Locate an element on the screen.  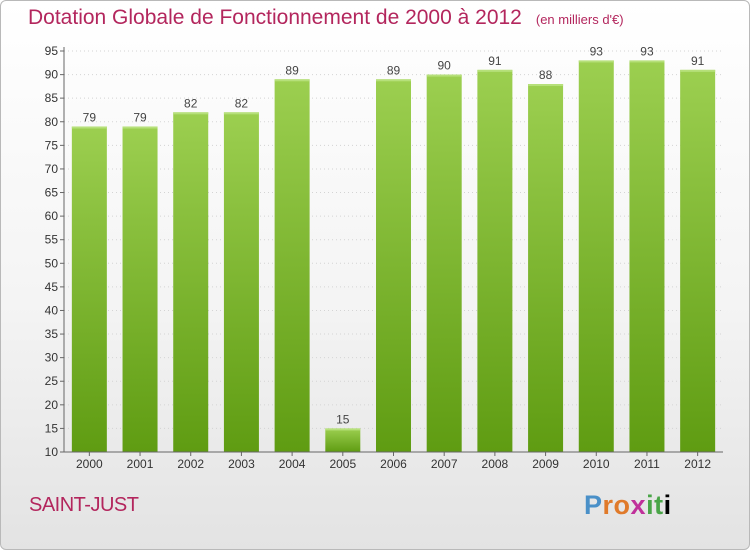
y-tick-label: 65 is located at coordinates (52, 193).